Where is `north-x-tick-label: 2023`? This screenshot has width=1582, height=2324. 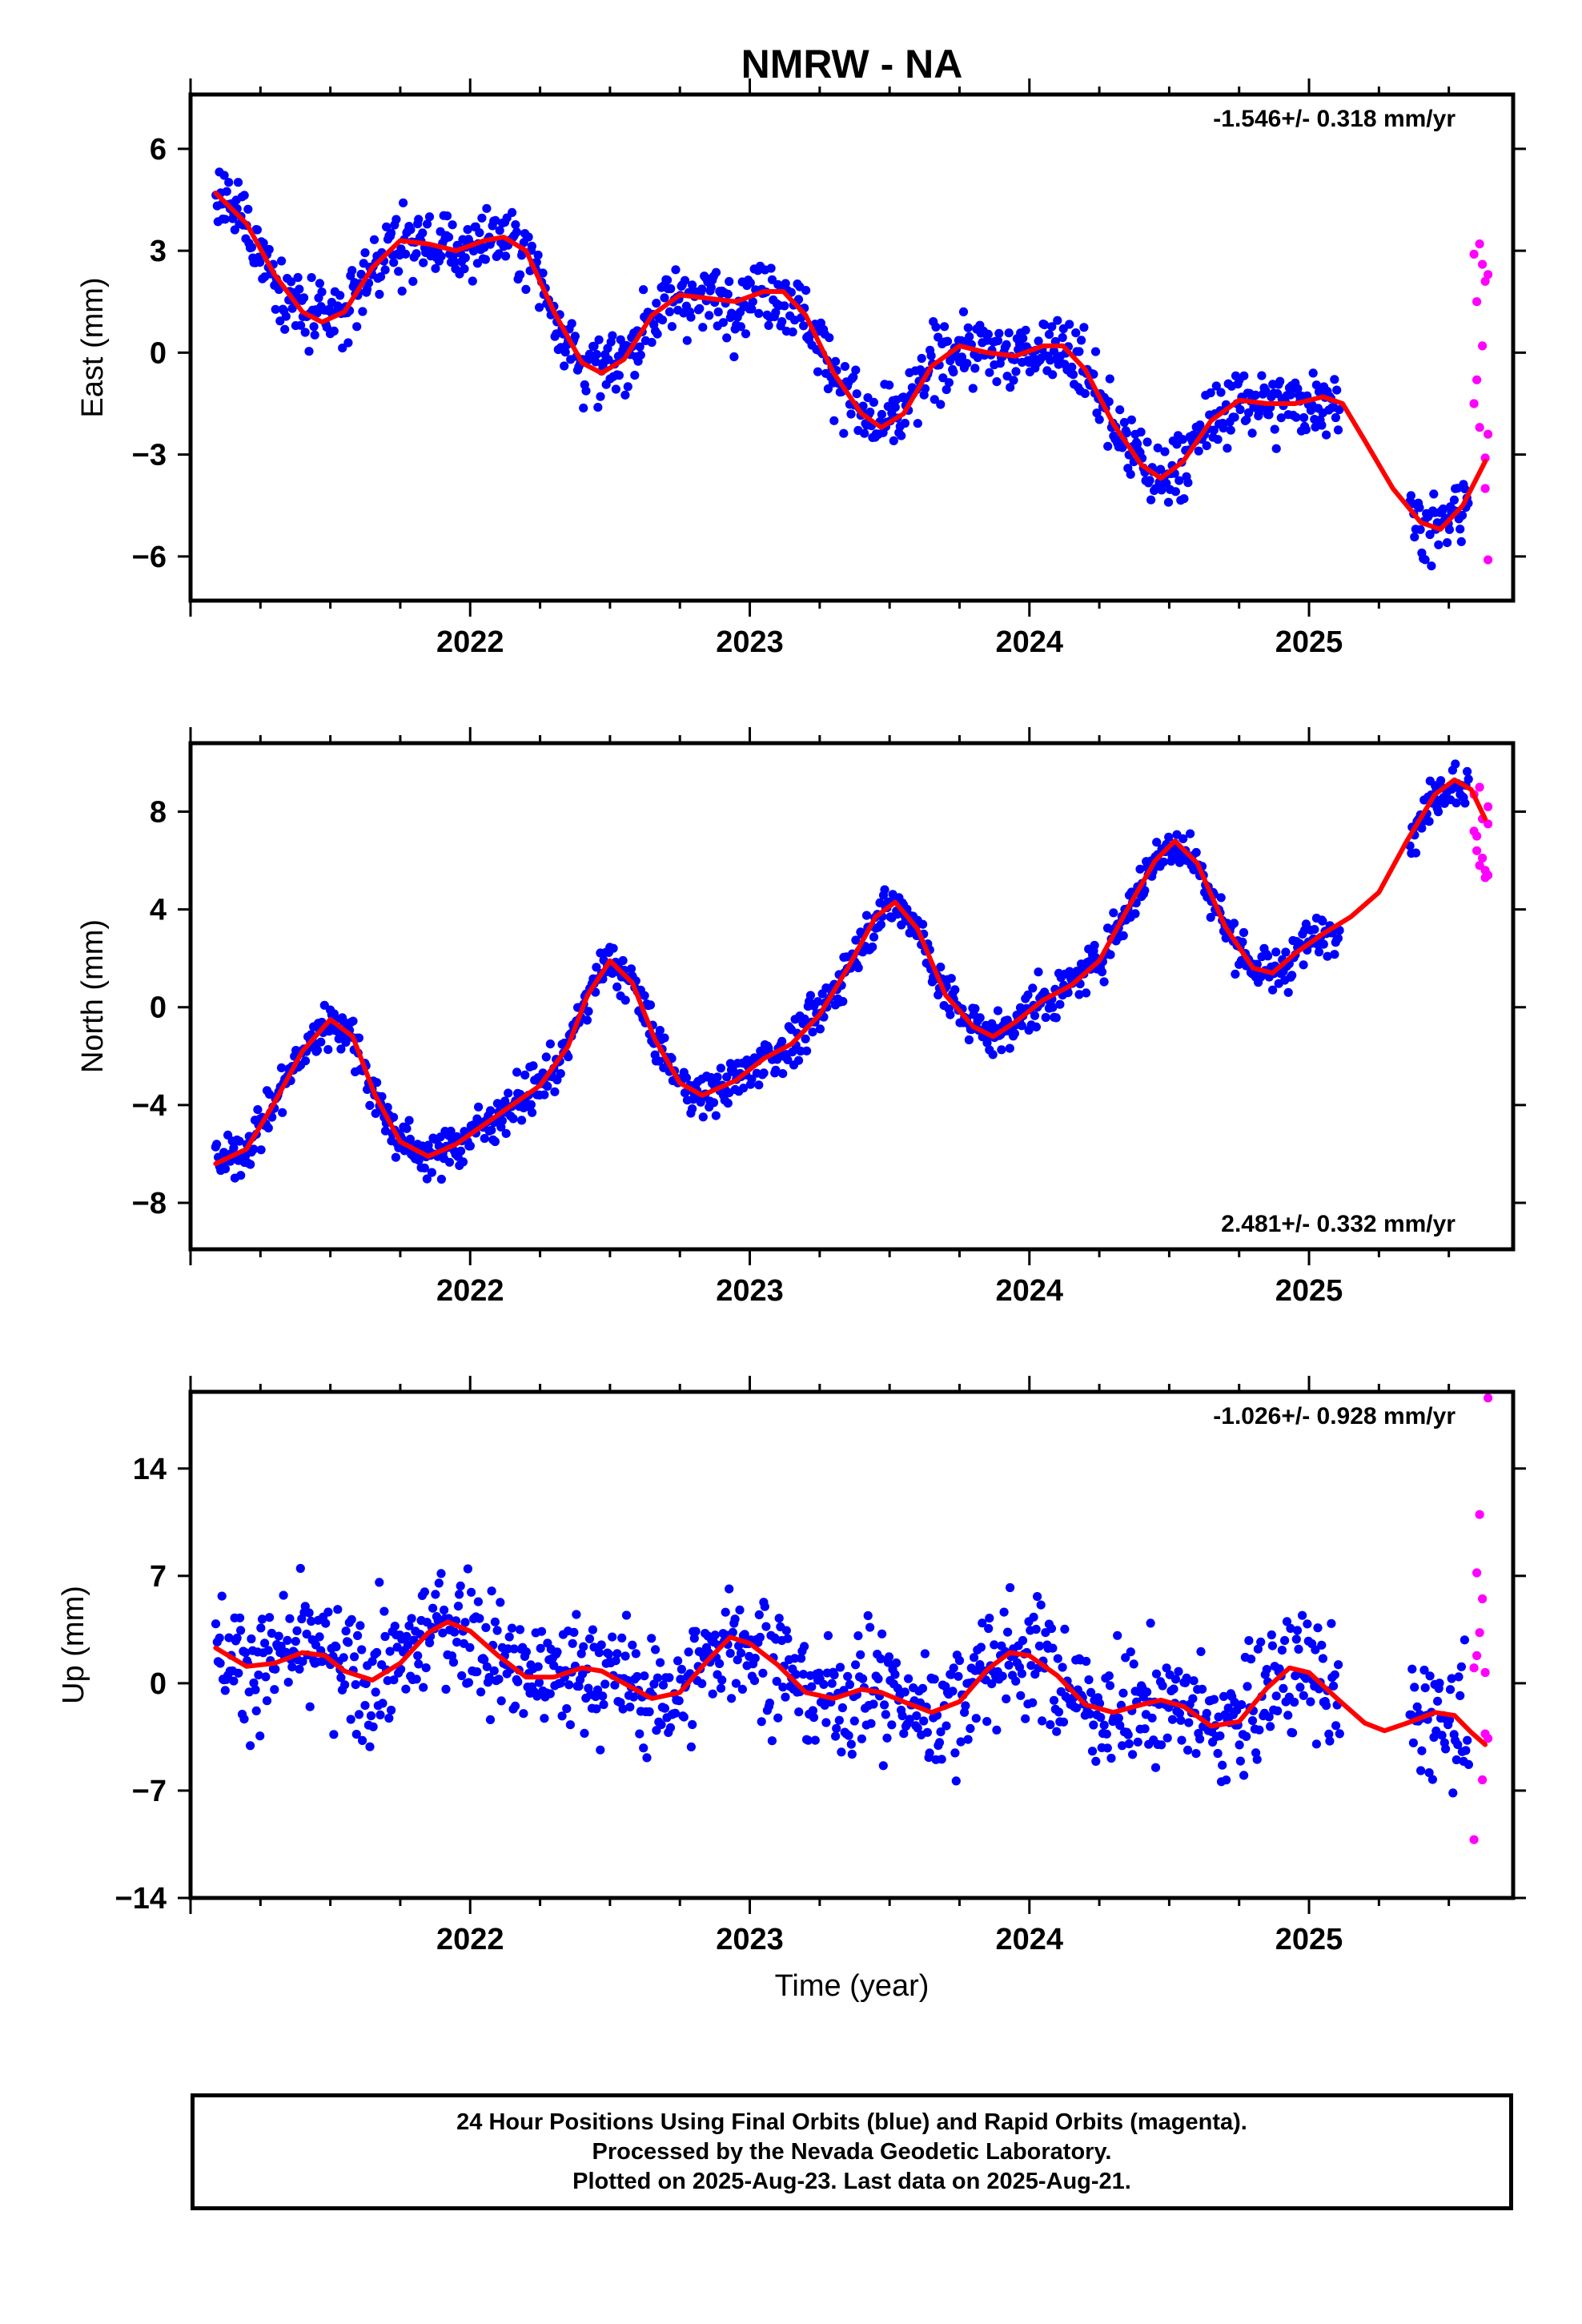
north-x-tick-label: 2023 is located at coordinates (750, 1291).